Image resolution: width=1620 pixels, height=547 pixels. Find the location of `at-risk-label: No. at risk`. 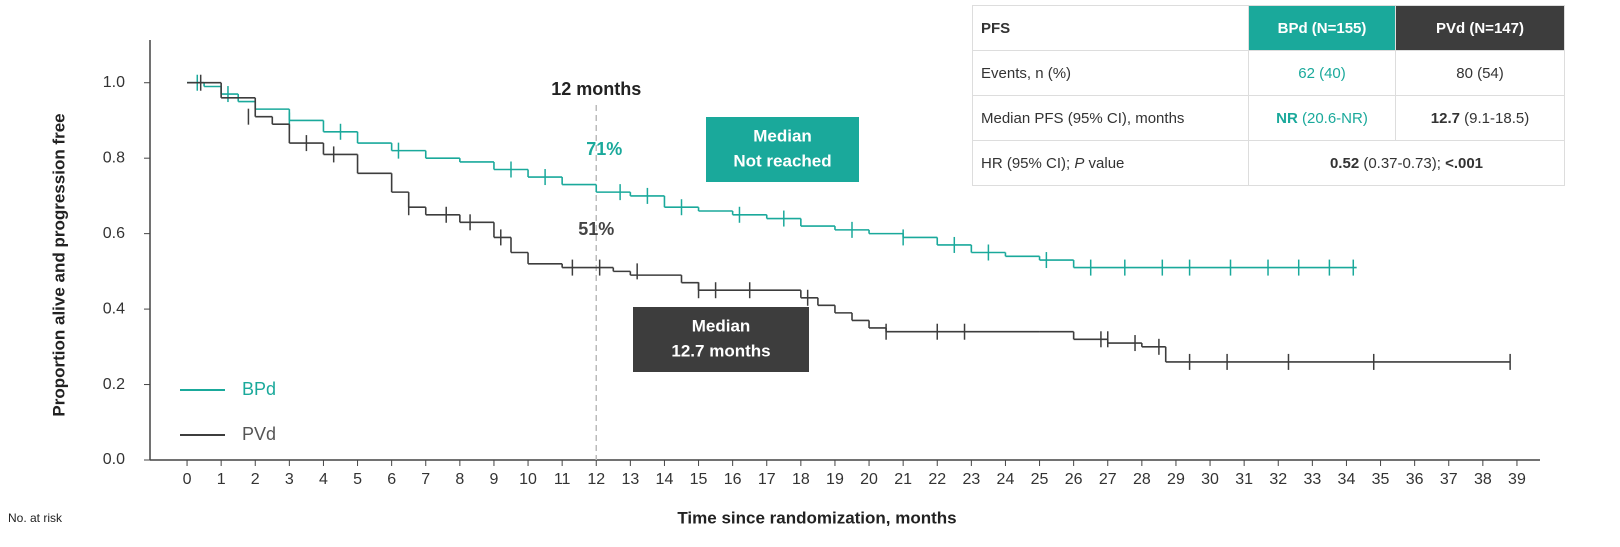

at-risk-label: No. at risk is located at coordinates (35, 518).